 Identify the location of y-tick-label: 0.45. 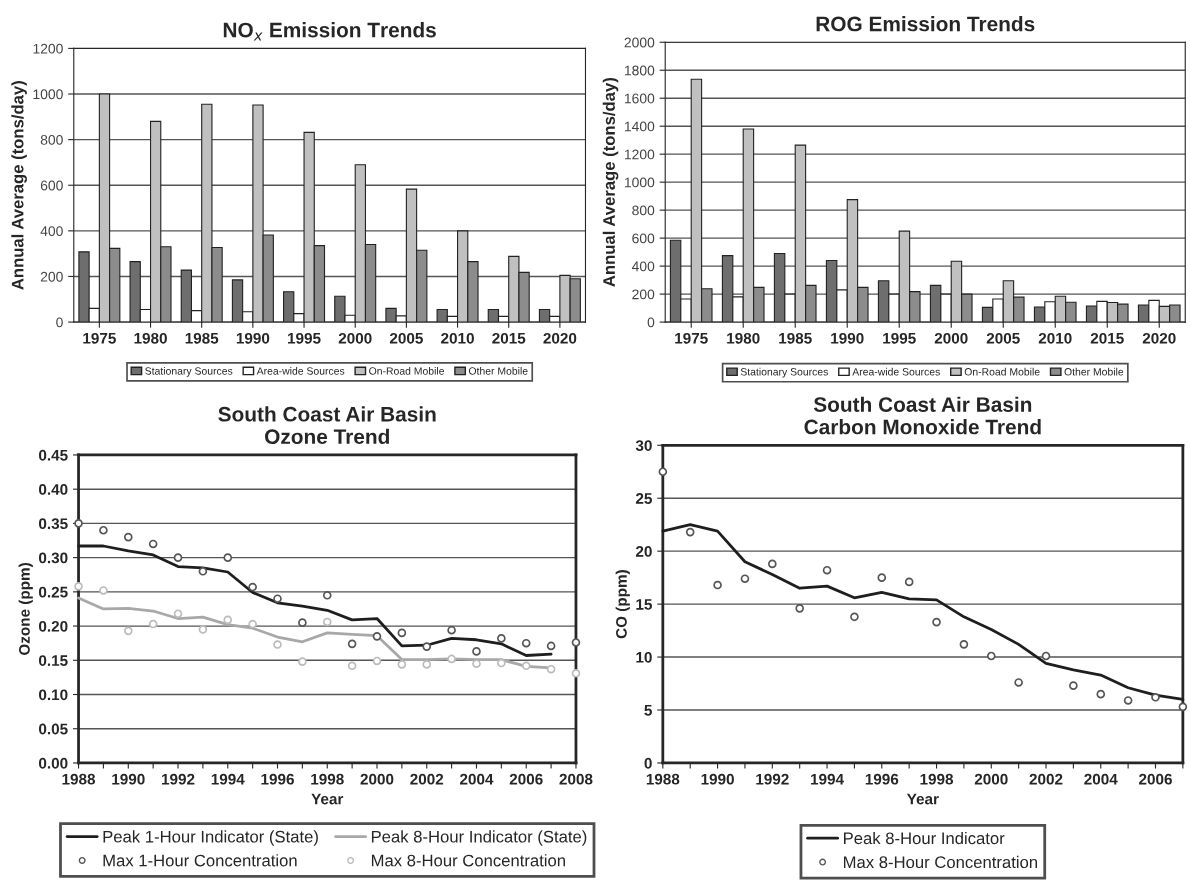
(53, 455).